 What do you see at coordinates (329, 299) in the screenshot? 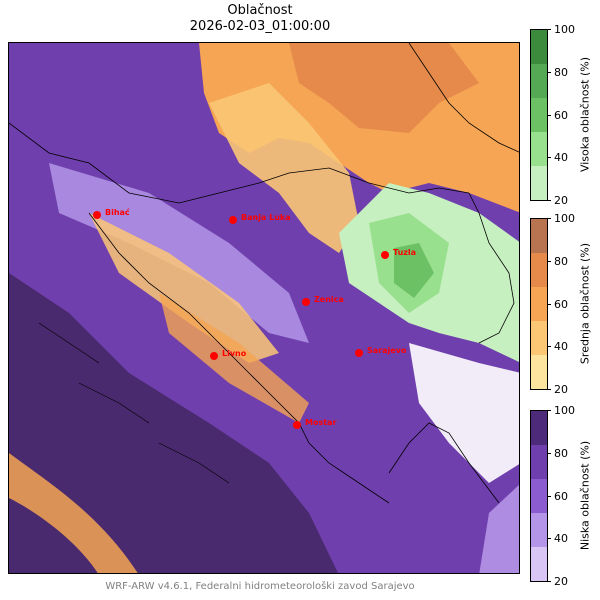
I see `city-label: Zenica` at bounding box center [329, 299].